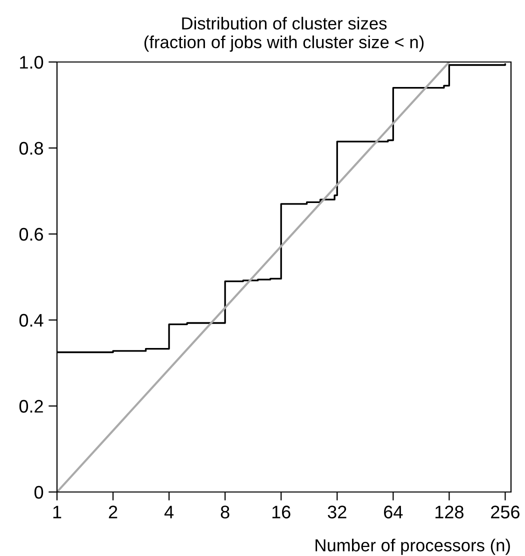 The height and width of the screenshot is (556, 525). I want to click on x-tick-label: 1, so click(57, 512).